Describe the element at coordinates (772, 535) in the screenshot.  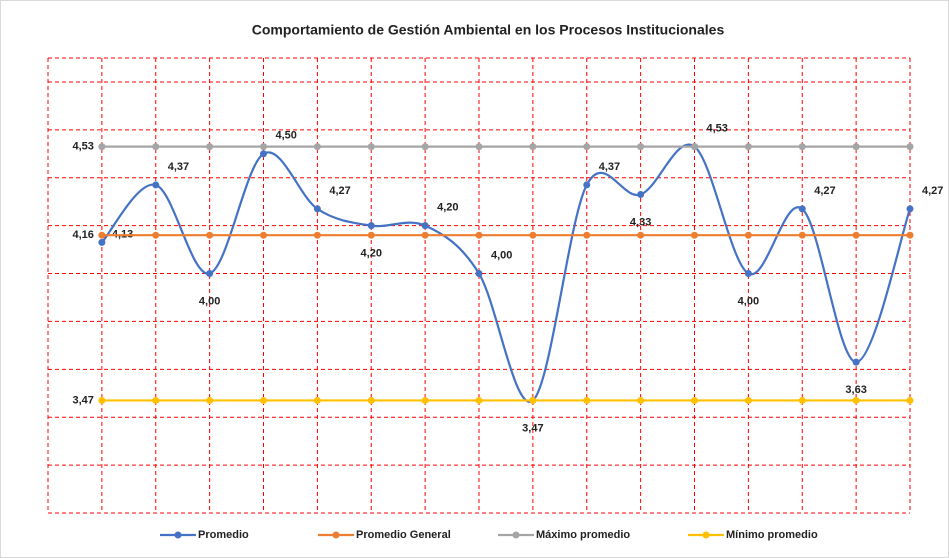
I see `legend-label: Mínimo promedio` at that location.